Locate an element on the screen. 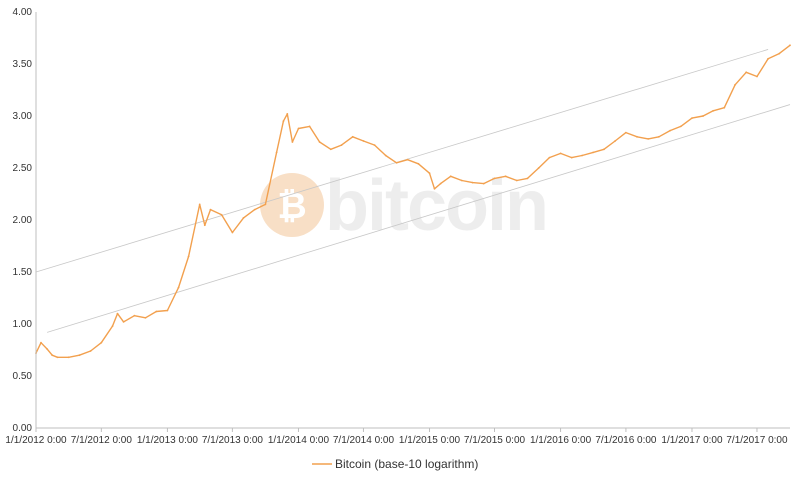 The height and width of the screenshot is (481, 800). y-tick-label: 4.00 is located at coordinates (23, 12).